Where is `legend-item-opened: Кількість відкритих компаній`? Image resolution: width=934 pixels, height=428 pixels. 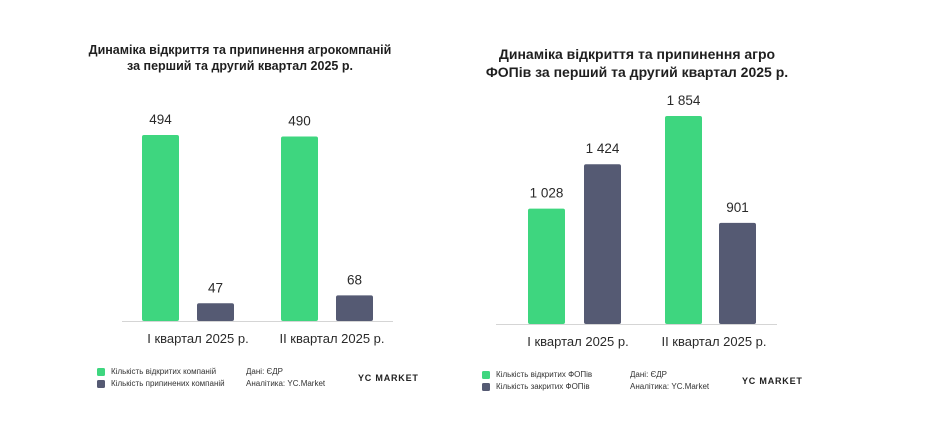 legend-item-opened: Кількість відкритих компаній is located at coordinates (156, 371).